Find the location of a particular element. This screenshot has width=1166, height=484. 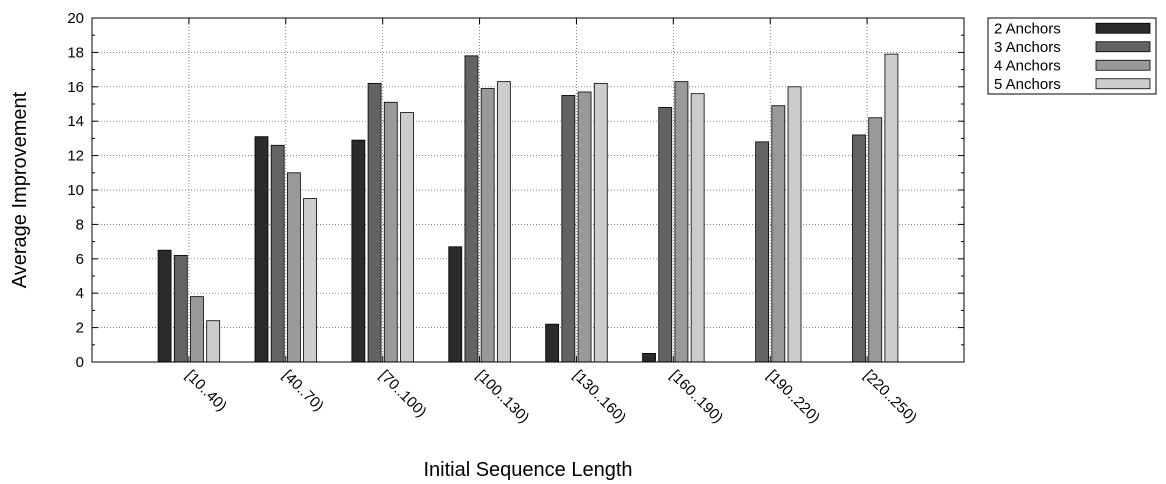

y-tick-label: 6 is located at coordinates (80, 259).